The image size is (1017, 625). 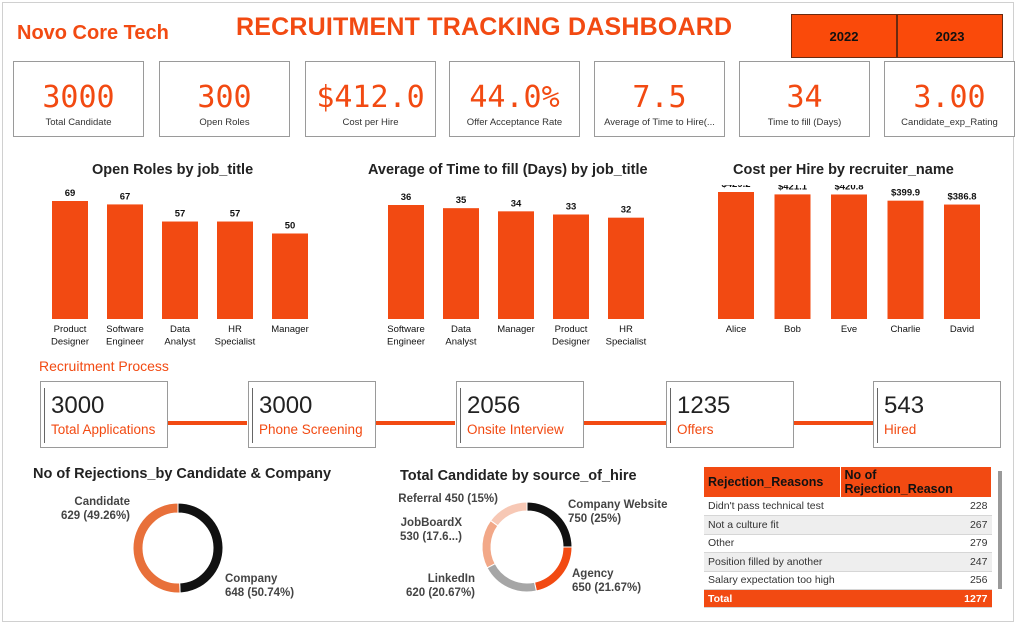 I want to click on process-step-hired: 543 Hired, so click(x=937, y=414).